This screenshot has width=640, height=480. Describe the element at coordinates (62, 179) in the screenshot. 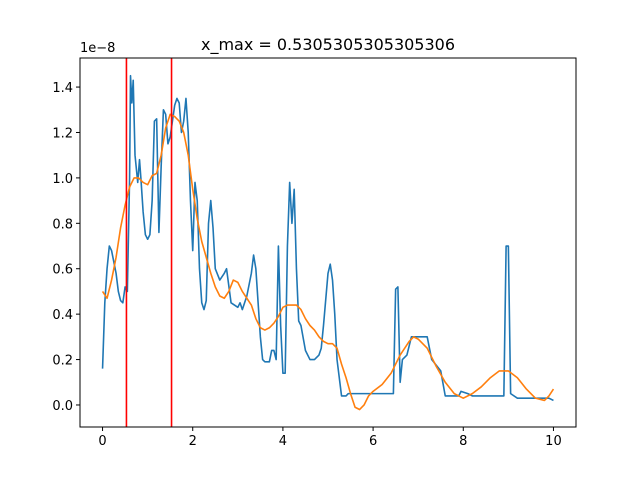

I see `y-tick-label: 1.0` at that location.